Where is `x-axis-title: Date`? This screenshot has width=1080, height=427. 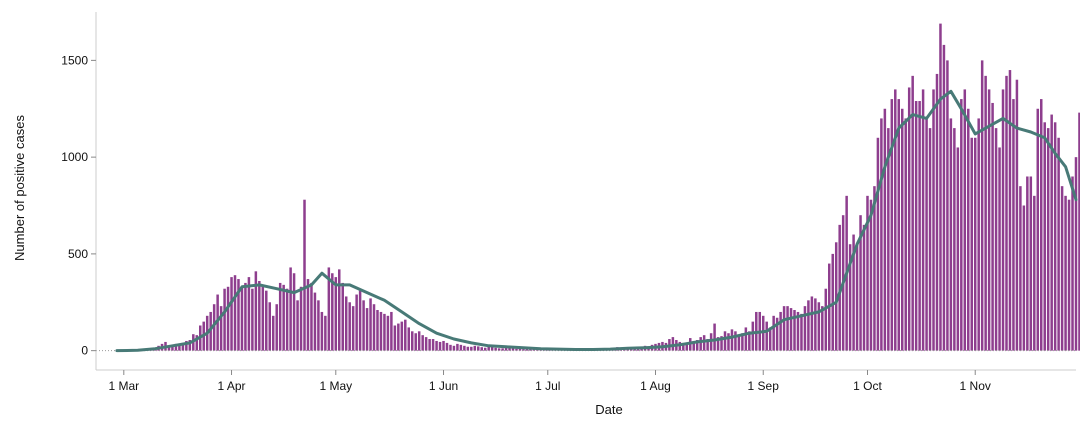 x-axis-title: Date is located at coordinates (608, 409).